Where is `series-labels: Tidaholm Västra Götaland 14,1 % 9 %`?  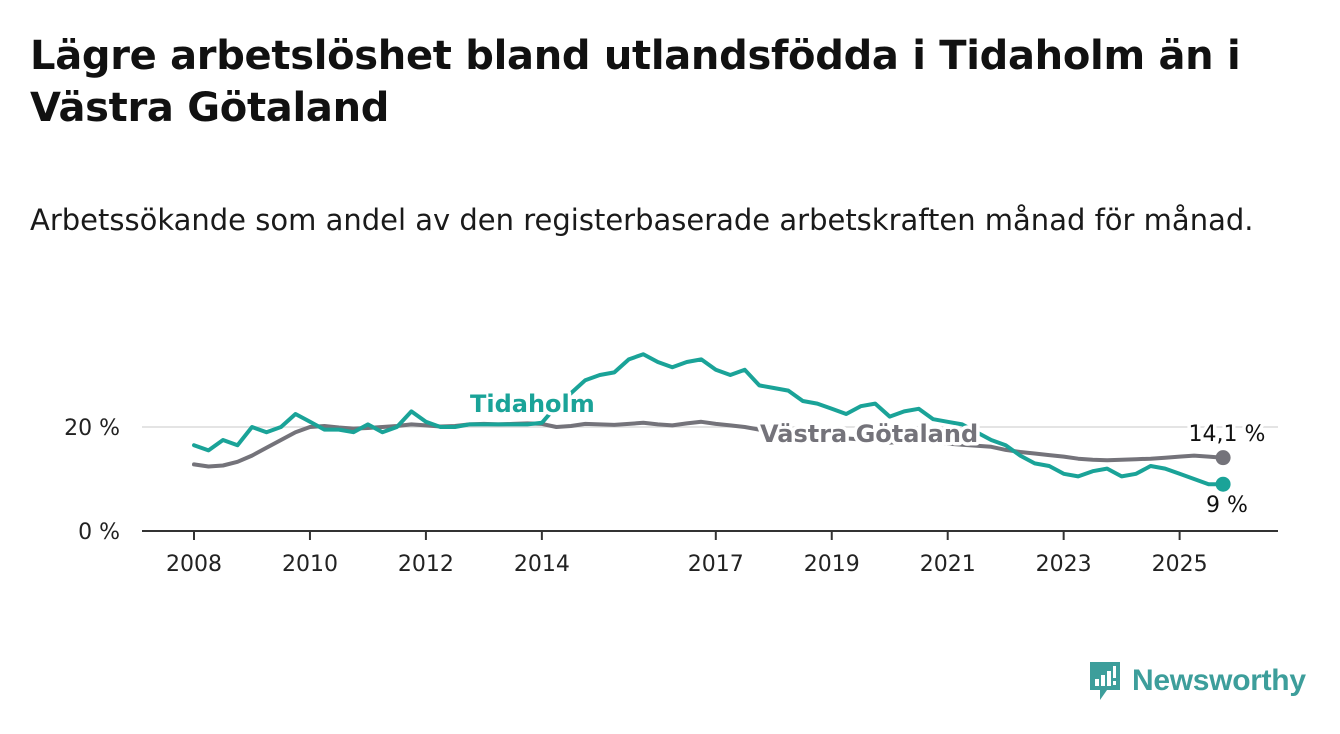
series-labels: Tidaholm Västra Götaland 14,1 % 9 % is located at coordinates (868, 454).